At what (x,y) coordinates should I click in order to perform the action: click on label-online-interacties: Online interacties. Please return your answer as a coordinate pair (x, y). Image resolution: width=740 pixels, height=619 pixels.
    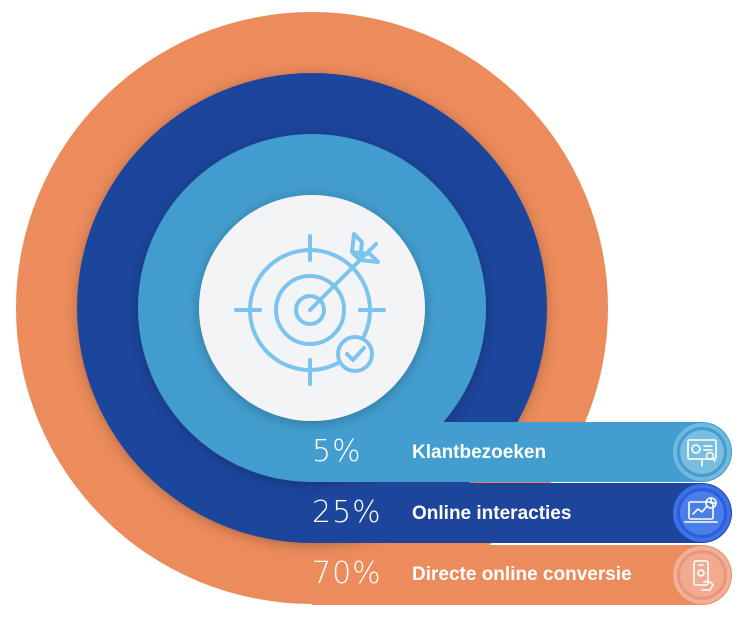
    Looking at the image, I should click on (492, 513).